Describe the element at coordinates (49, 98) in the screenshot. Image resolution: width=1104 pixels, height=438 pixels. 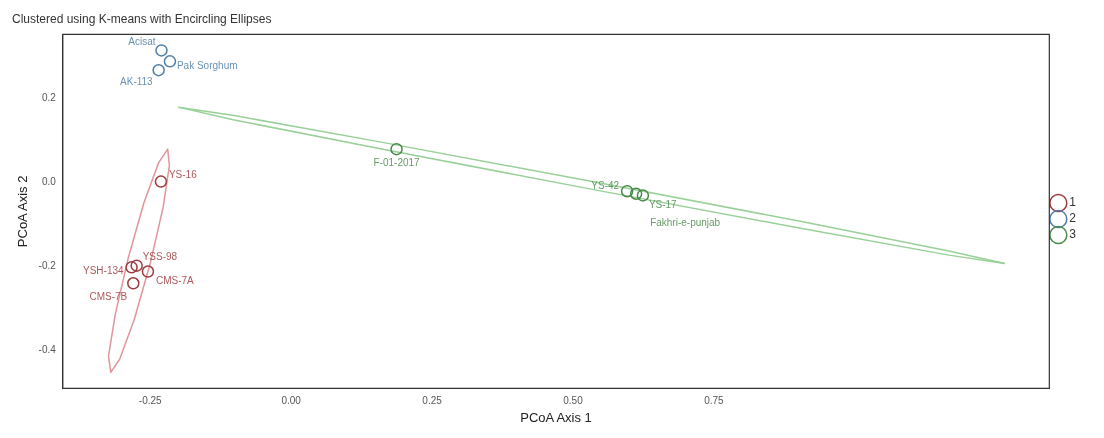
I see `y-tick-label: 0.2` at that location.